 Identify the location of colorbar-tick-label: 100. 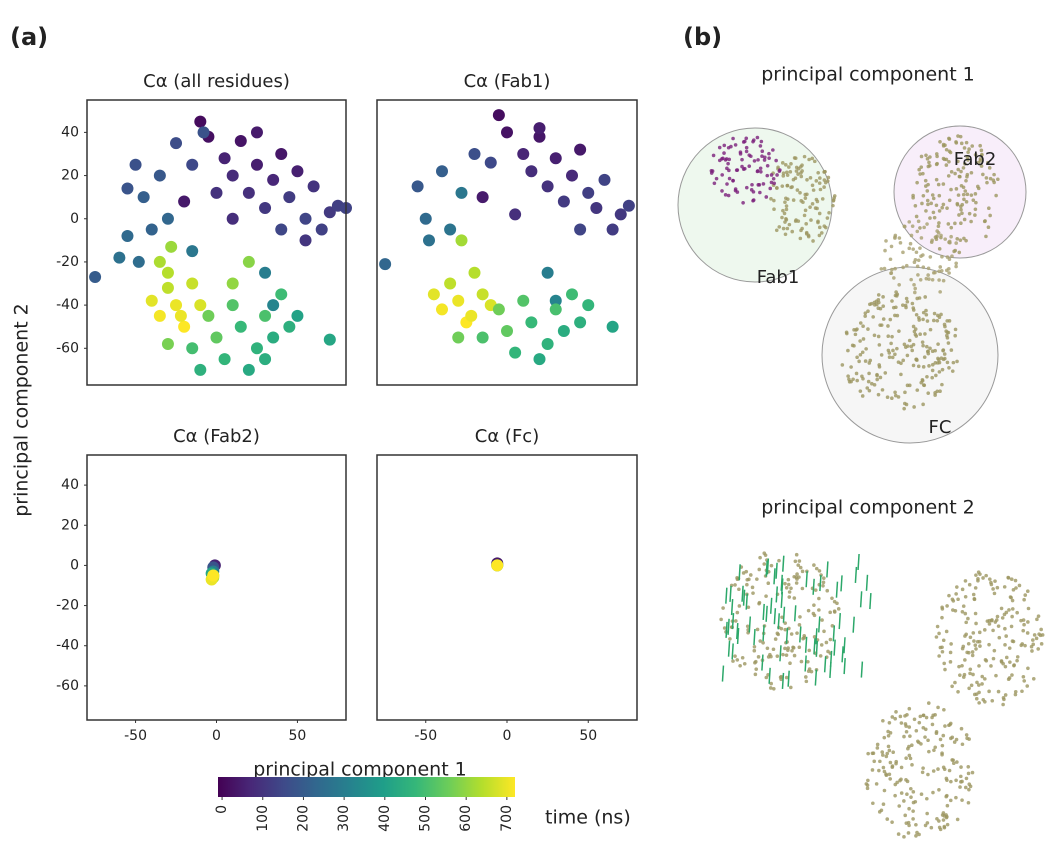
(263, 818).